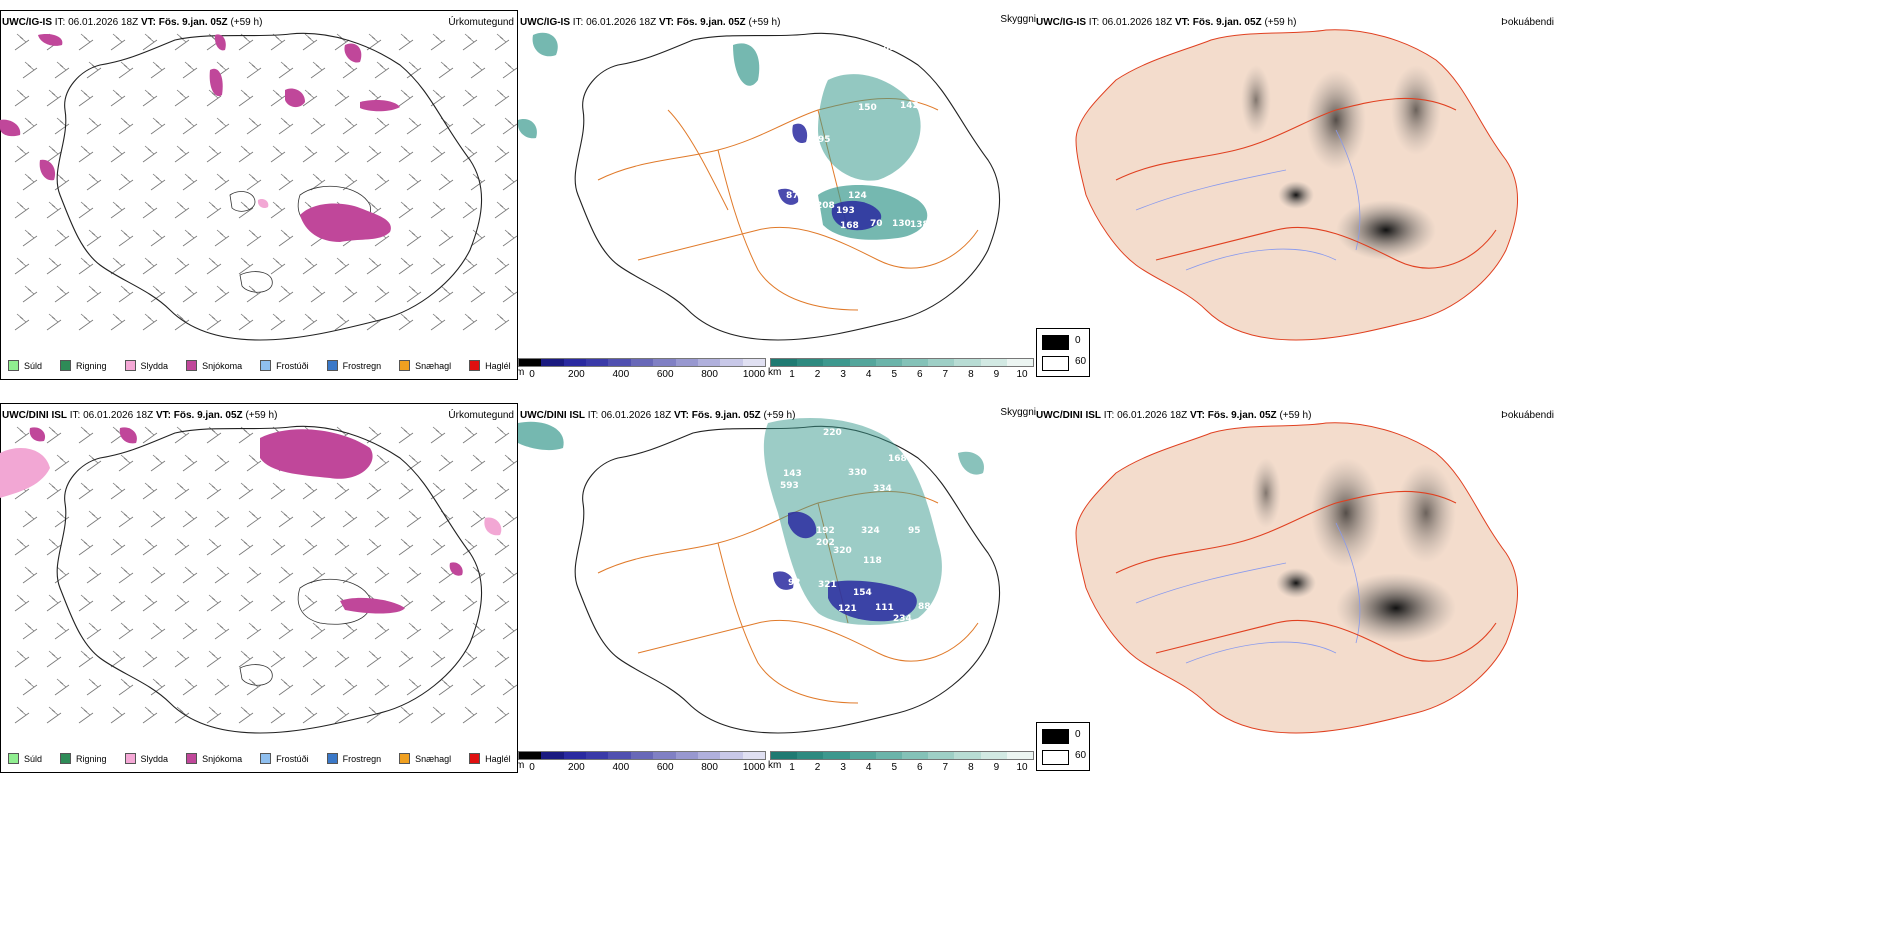  What do you see at coordinates (521, 372) in the screenshot?
I see `colorbar-unit: m` at bounding box center [521, 372].